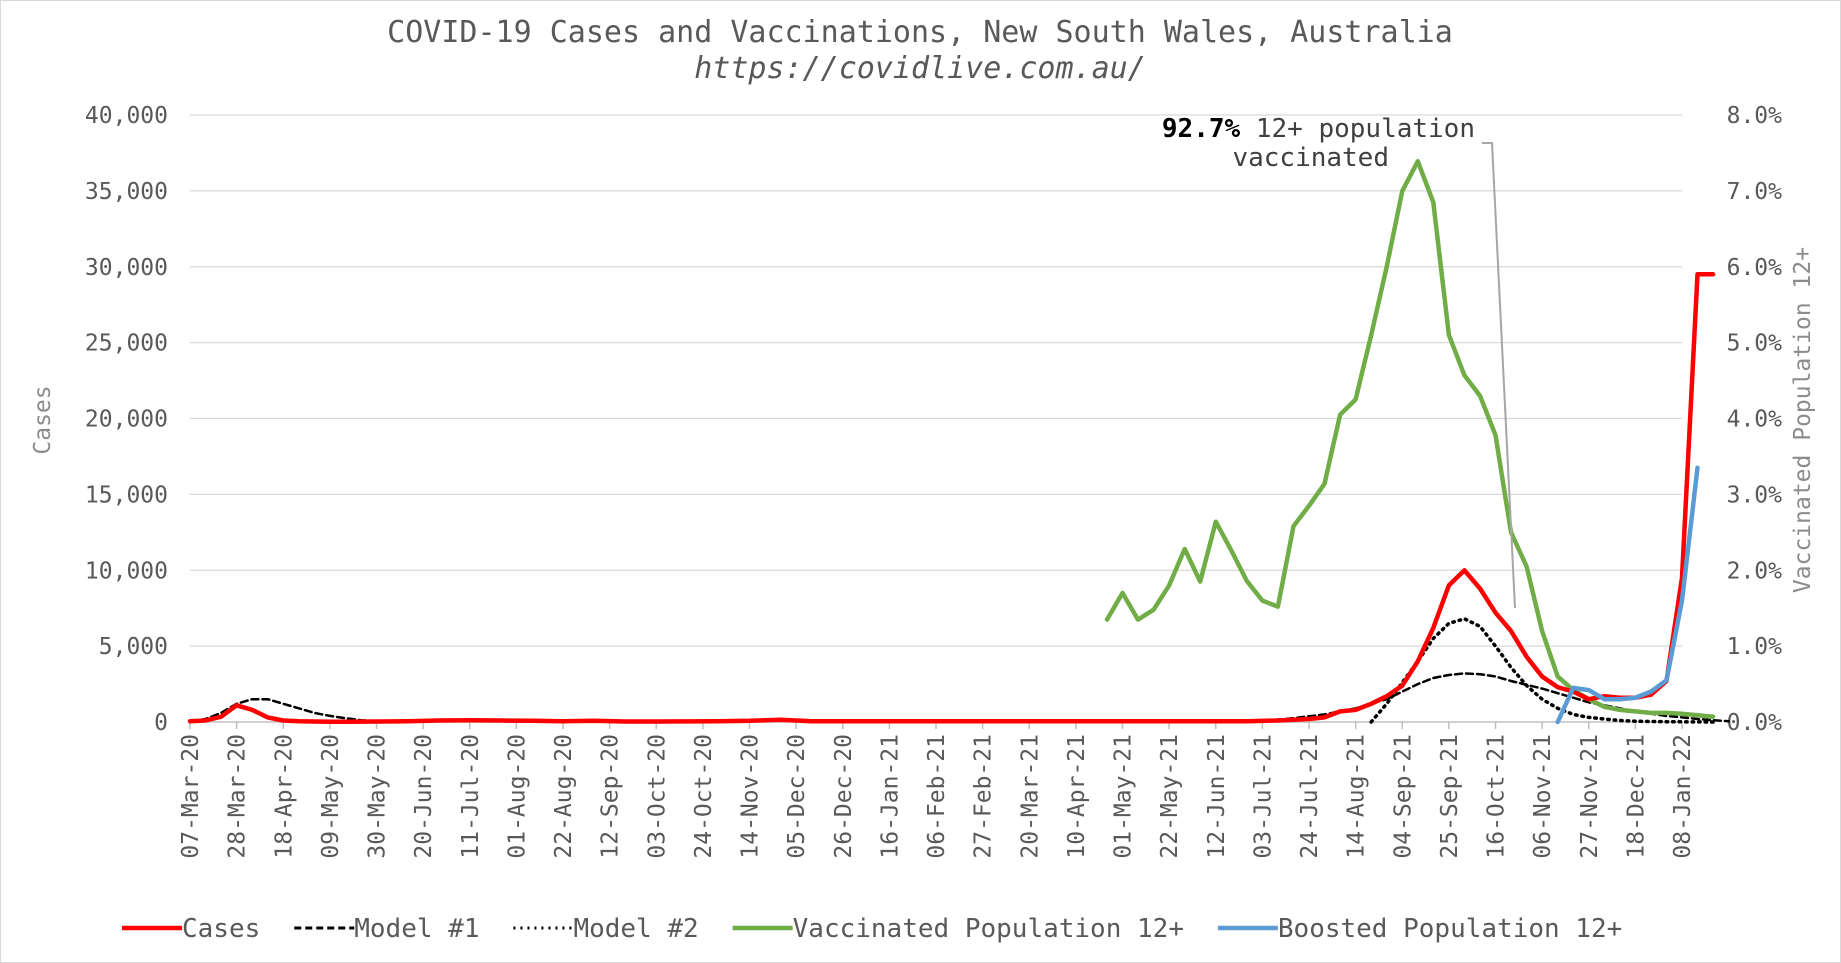 This screenshot has width=1841, height=963. I want to click on x-tick-label: 05-Dec-20, so click(797, 796).